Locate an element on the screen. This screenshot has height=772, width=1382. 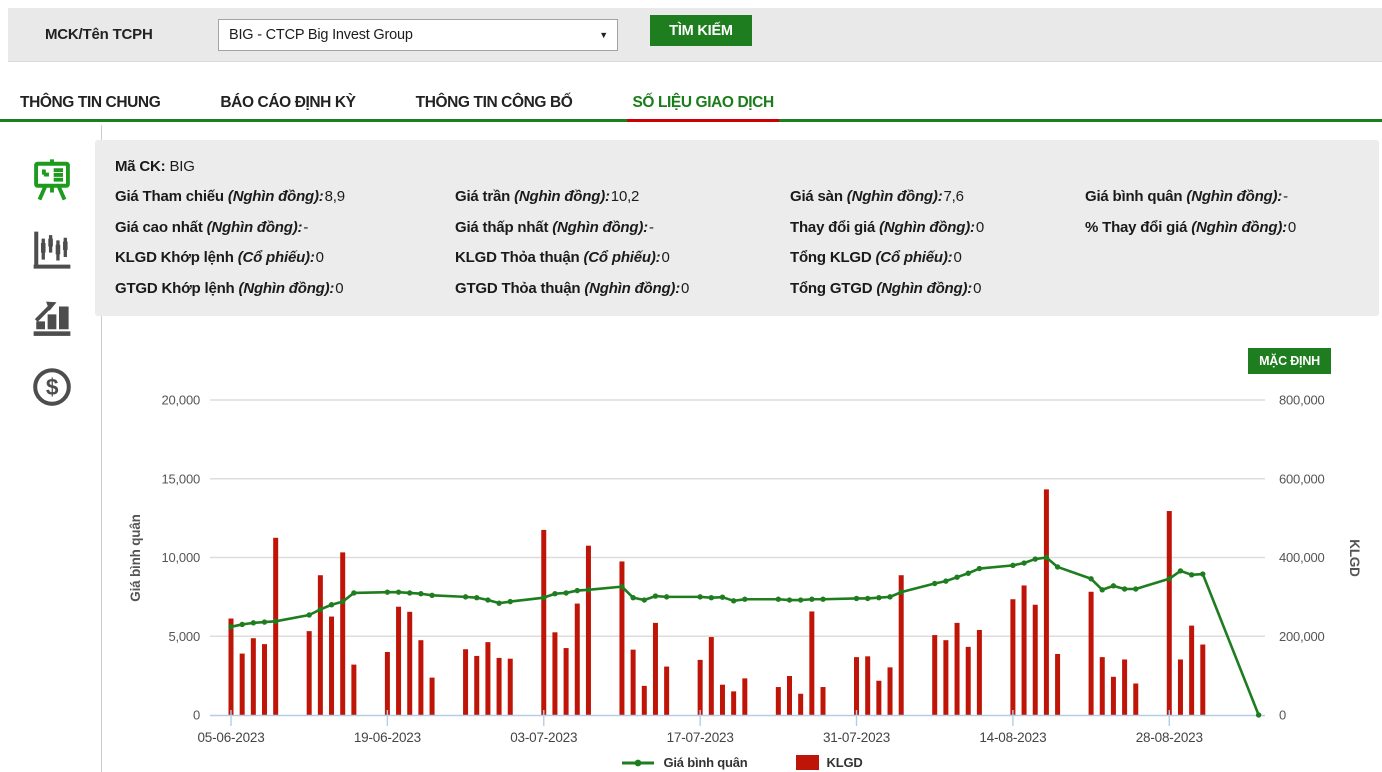
svg-text: 28-08-2023 is located at coordinates (1169, 737).